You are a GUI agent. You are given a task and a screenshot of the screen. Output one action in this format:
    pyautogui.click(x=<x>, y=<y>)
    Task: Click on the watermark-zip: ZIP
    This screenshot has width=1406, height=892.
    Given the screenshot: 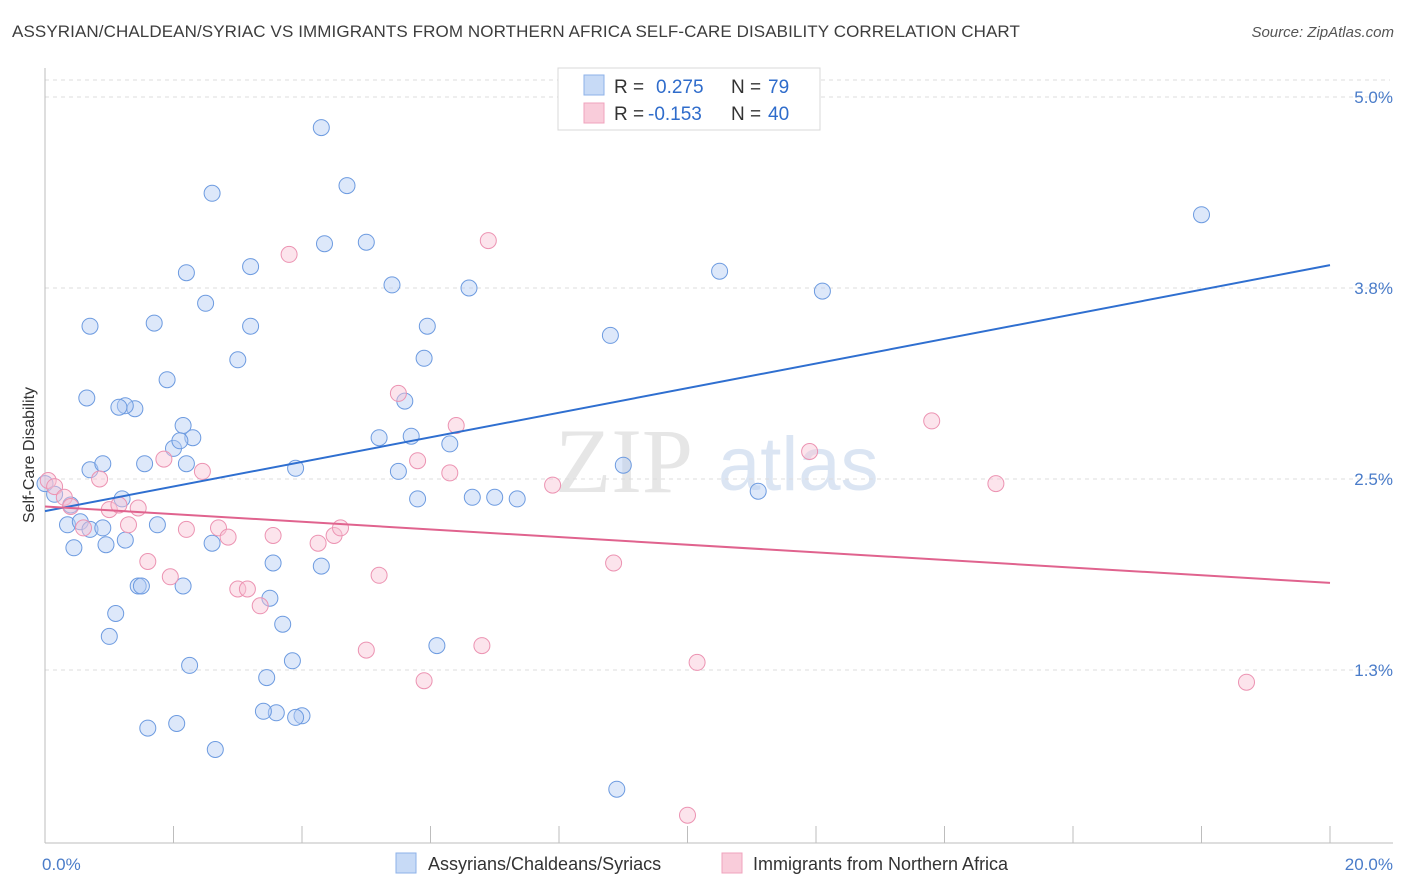 What is the action you would take?
    pyautogui.click(x=624, y=461)
    